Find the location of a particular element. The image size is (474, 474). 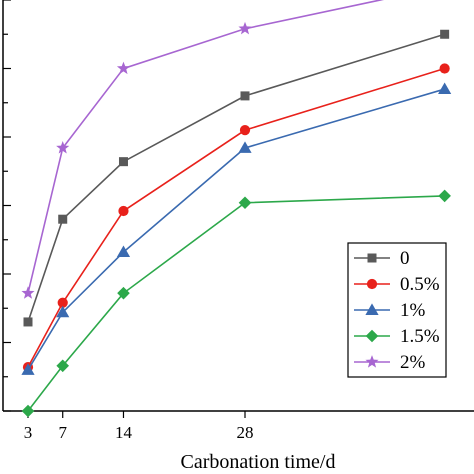

legend-item: 0 is located at coordinates (382, 258).